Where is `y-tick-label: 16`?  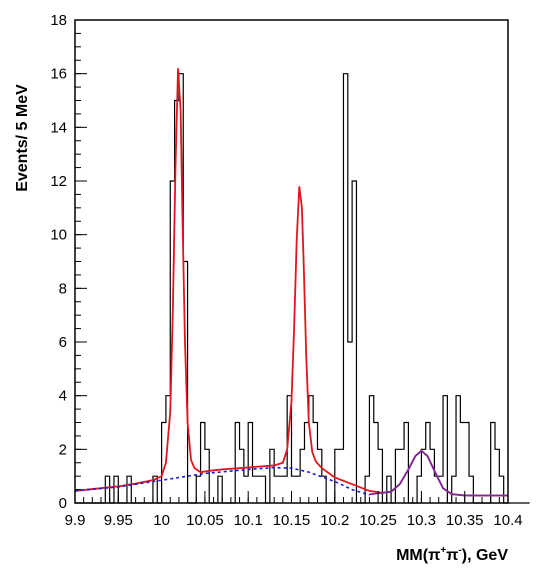 y-tick-label: 16 is located at coordinates (58, 74).